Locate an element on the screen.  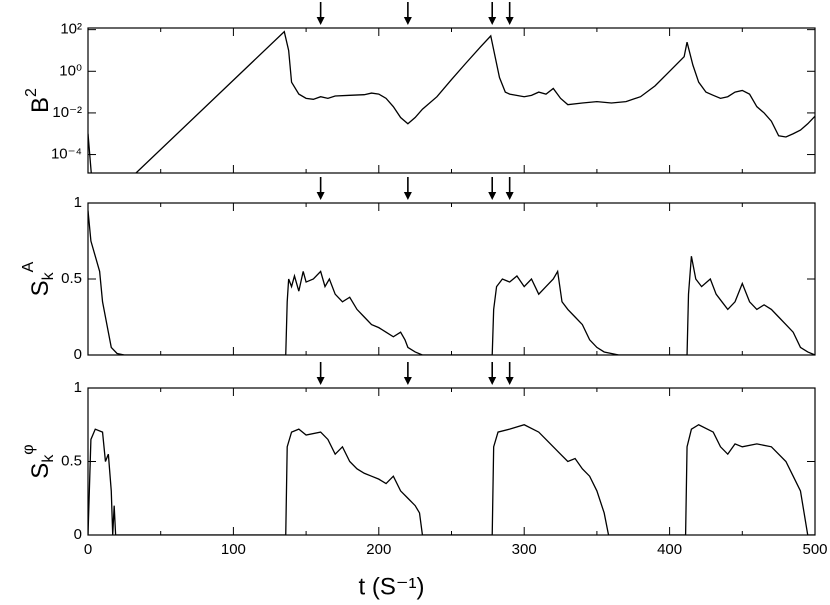
y-axis-label: B2 is located at coordinates (38, 100).